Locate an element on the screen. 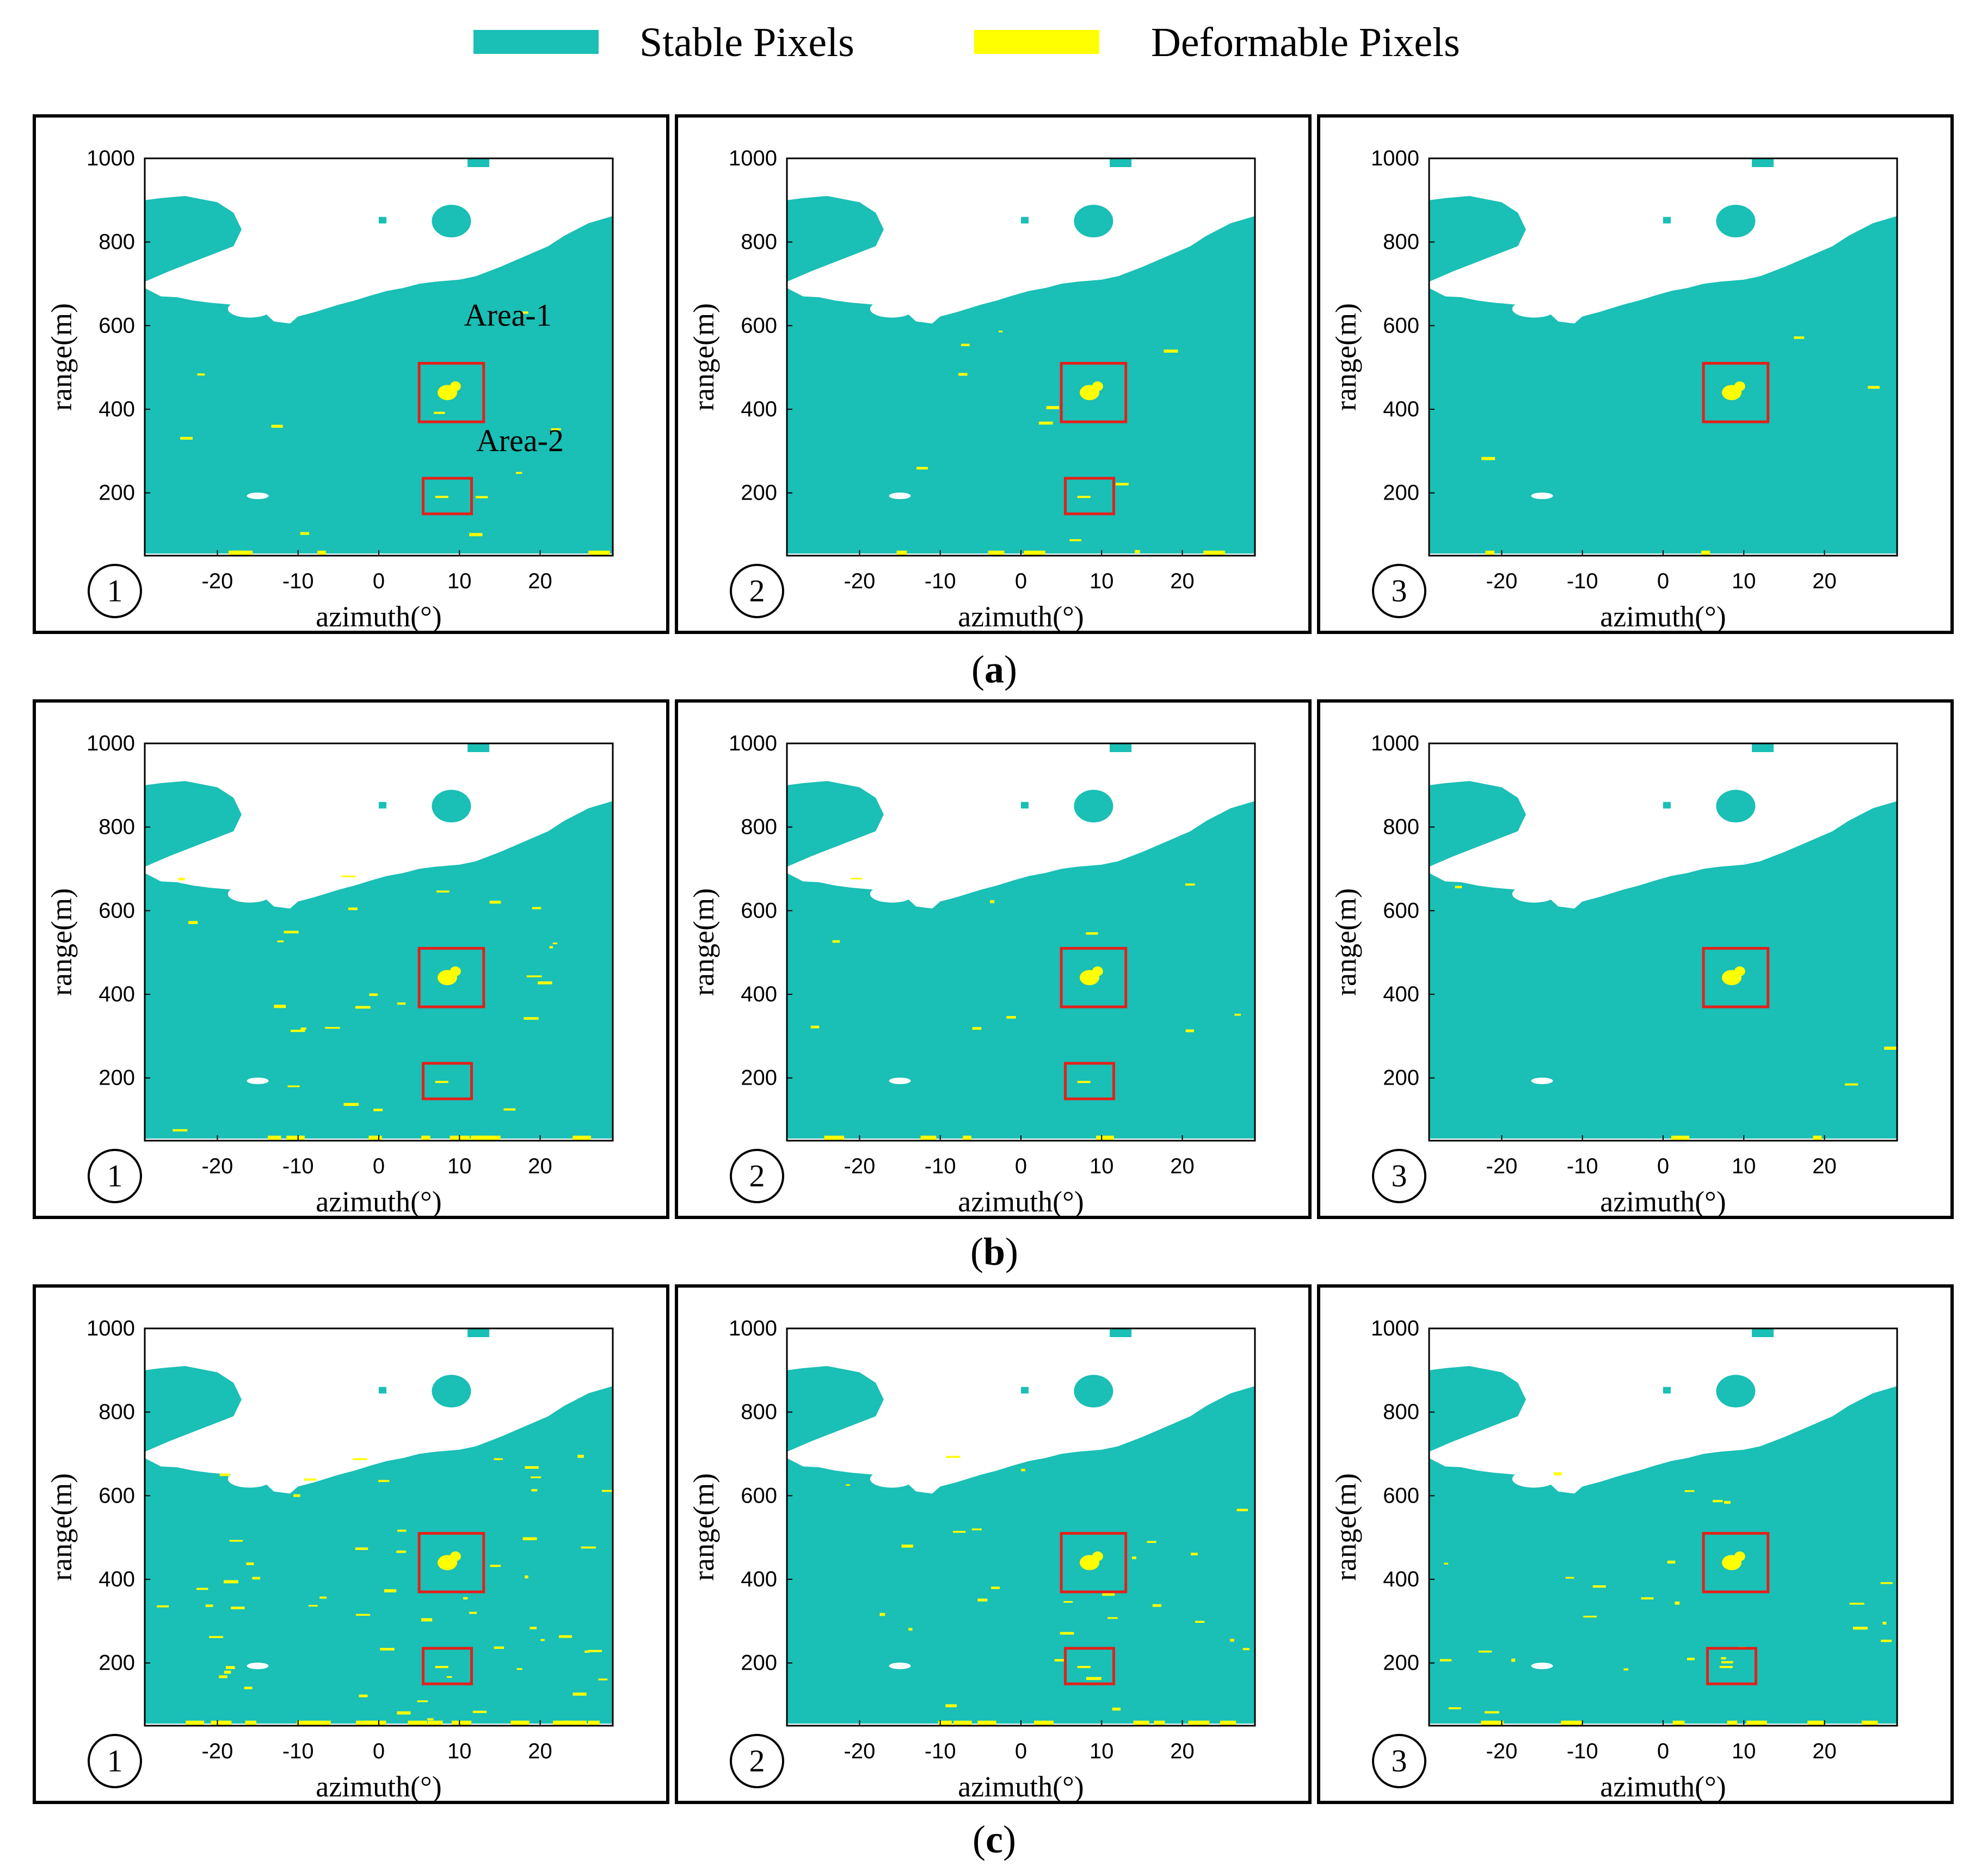  row-label-c: (c) is located at coordinates (995, 1839).